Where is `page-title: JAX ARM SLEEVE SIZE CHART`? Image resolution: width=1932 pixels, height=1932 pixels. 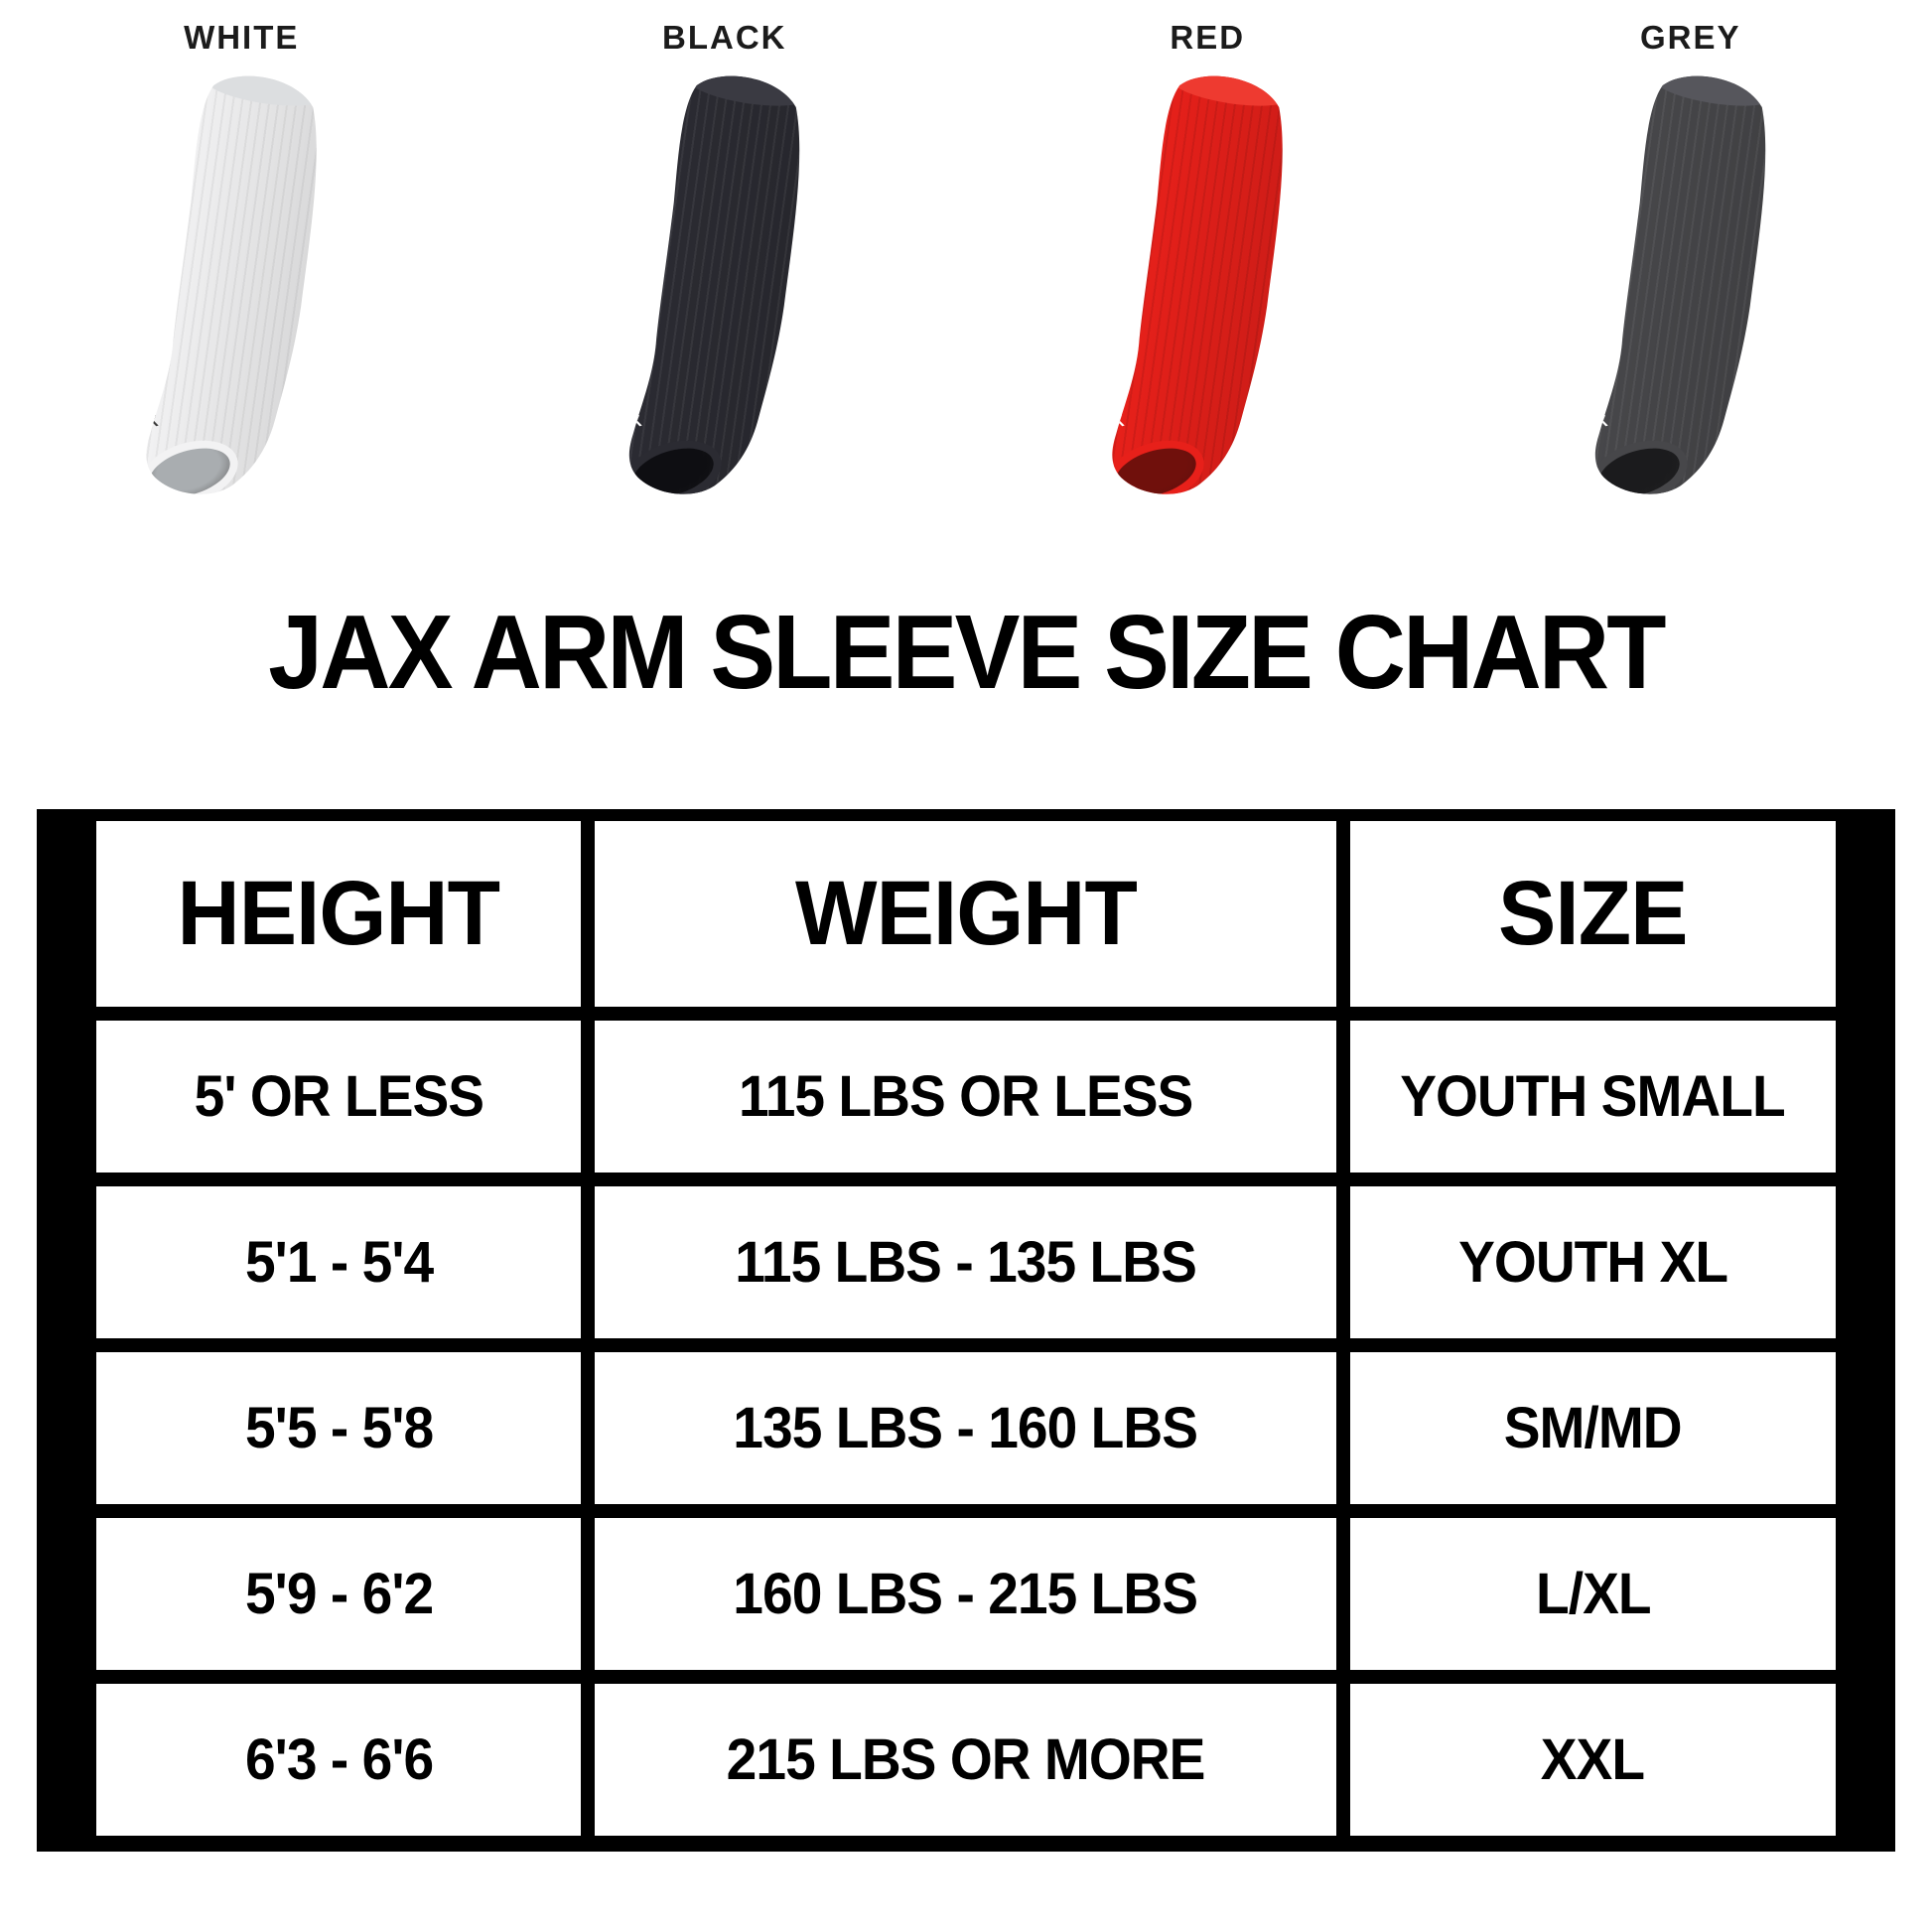
page-title: JAX ARM SLEEVE SIZE CHART is located at coordinates (967, 653).